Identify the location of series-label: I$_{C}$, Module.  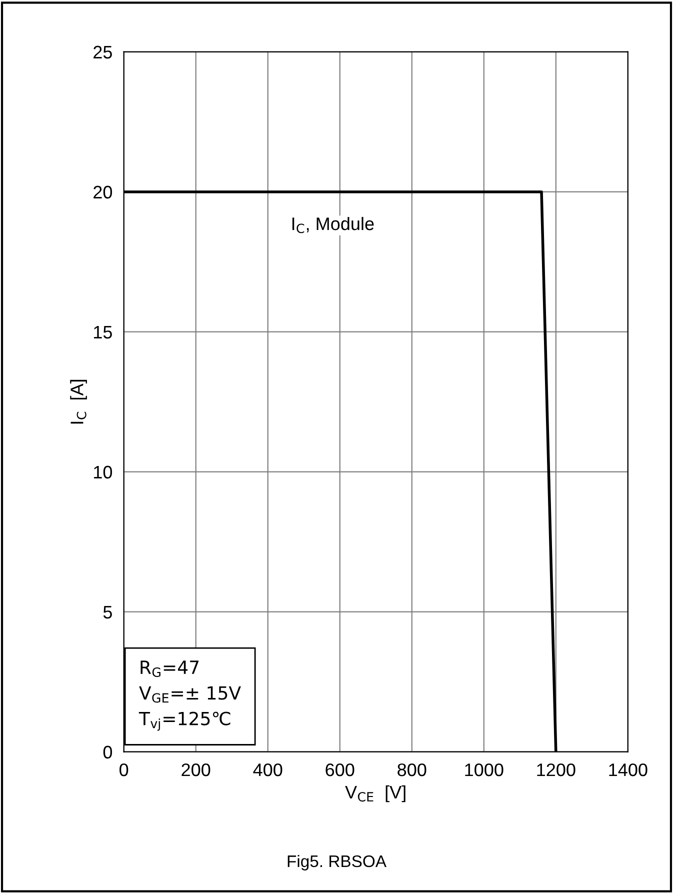
(333, 225).